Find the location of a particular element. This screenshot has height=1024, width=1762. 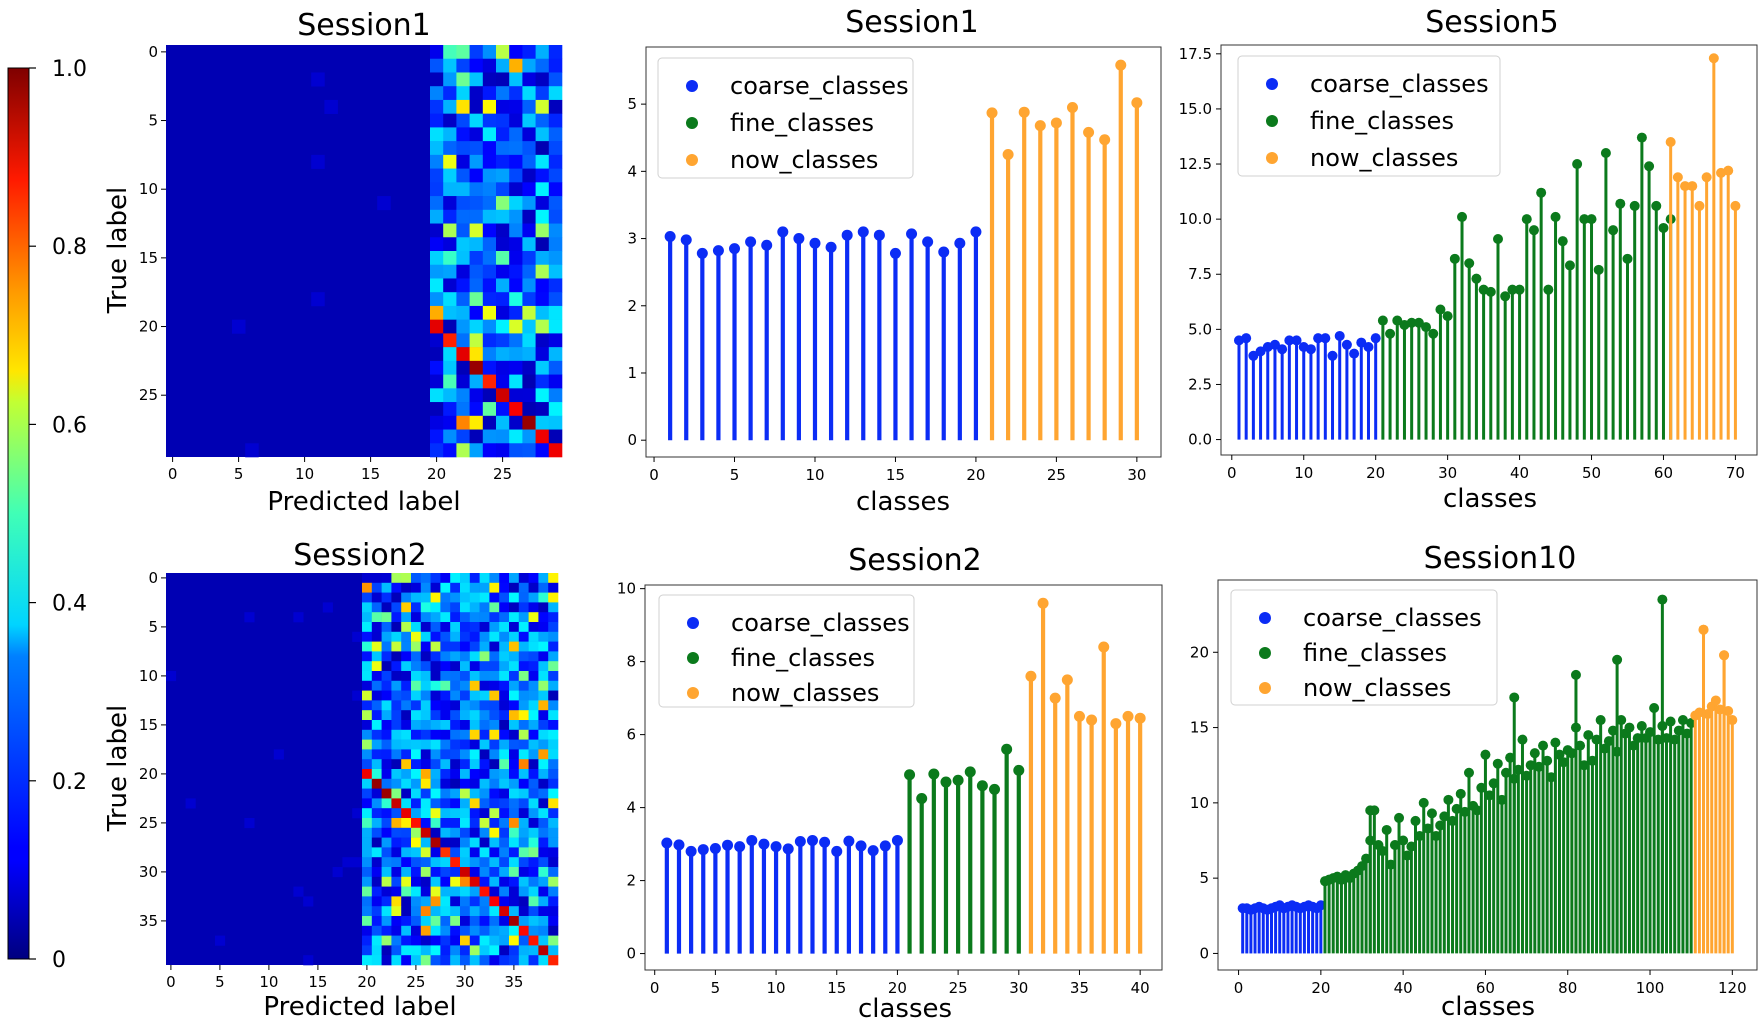

legend-label: now_classes is located at coordinates (805, 693).